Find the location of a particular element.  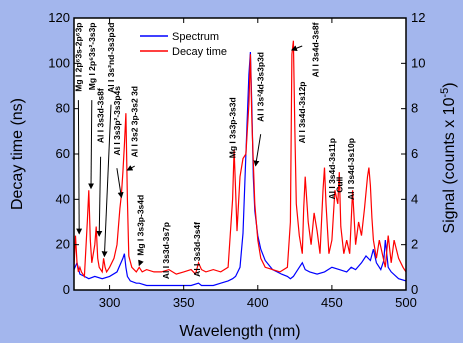

x-axis-title: Wavelength (nm) is located at coordinates (239, 331).